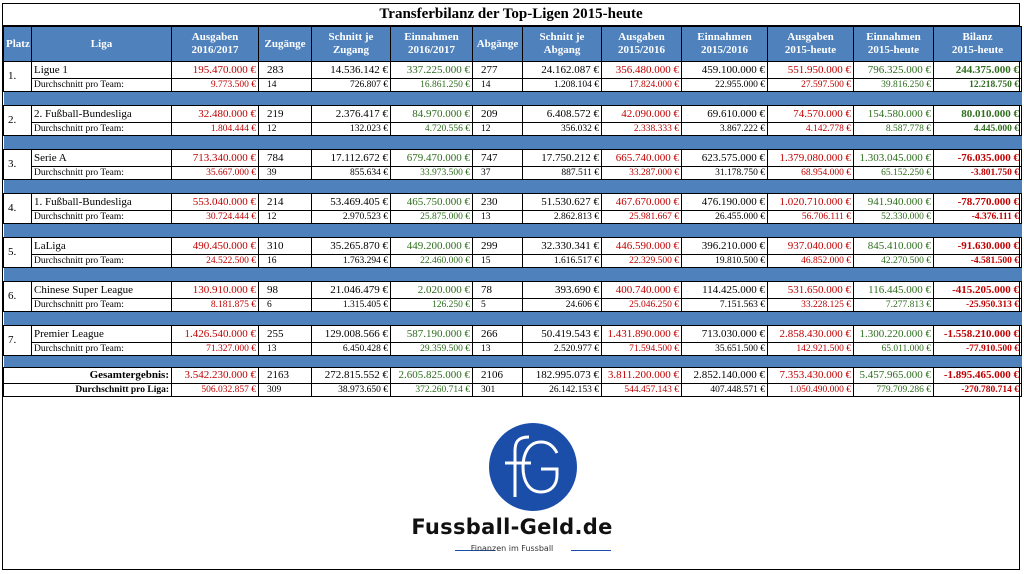  What do you see at coordinates (512, 318) in the screenshot?
I see `separator-cell` at bounding box center [512, 318].